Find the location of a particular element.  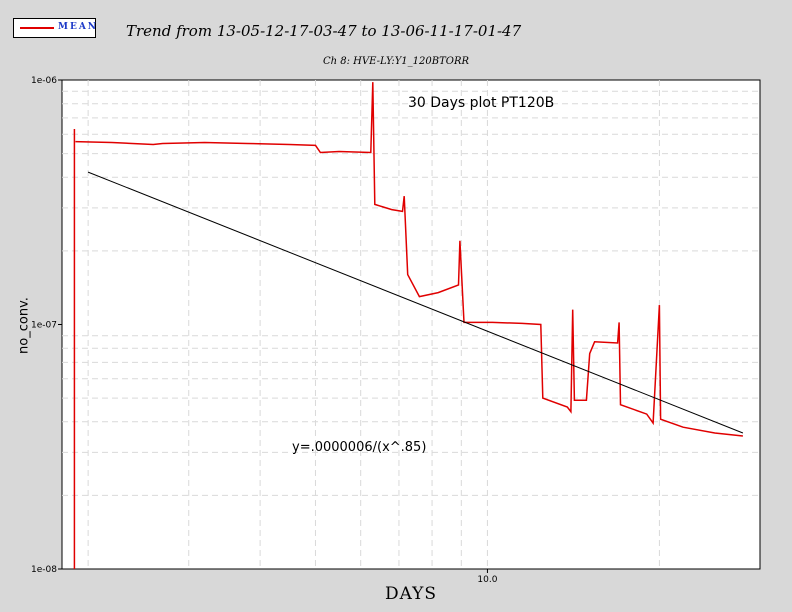

legend-line-swatch is located at coordinates (37, 28).